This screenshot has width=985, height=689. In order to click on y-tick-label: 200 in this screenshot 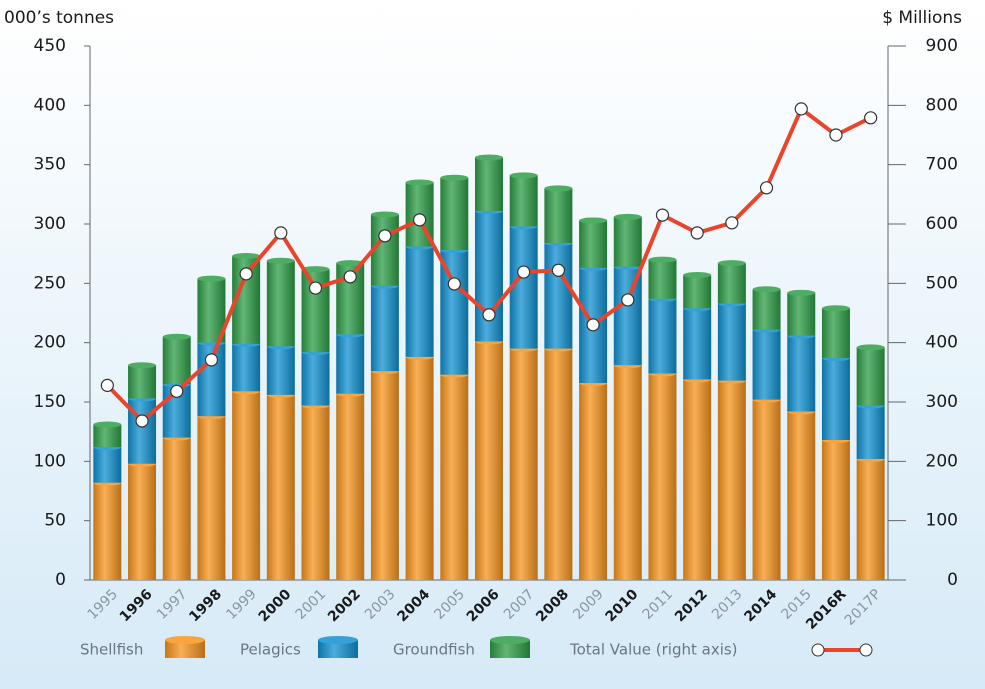, I will do `click(50, 343)`.